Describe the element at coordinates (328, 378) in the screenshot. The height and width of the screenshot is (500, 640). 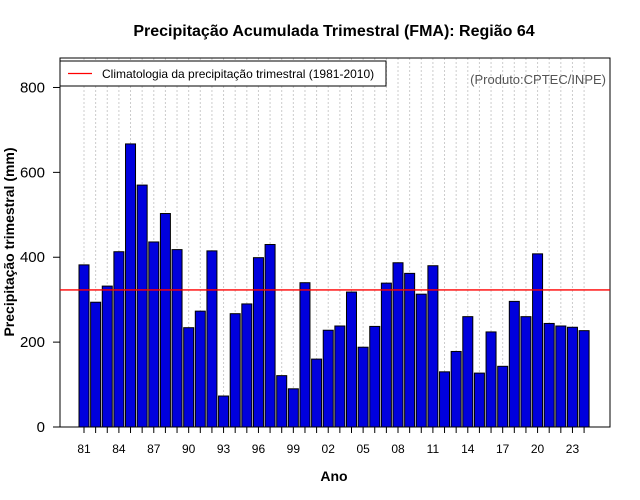
I see `bar-2002` at that location.